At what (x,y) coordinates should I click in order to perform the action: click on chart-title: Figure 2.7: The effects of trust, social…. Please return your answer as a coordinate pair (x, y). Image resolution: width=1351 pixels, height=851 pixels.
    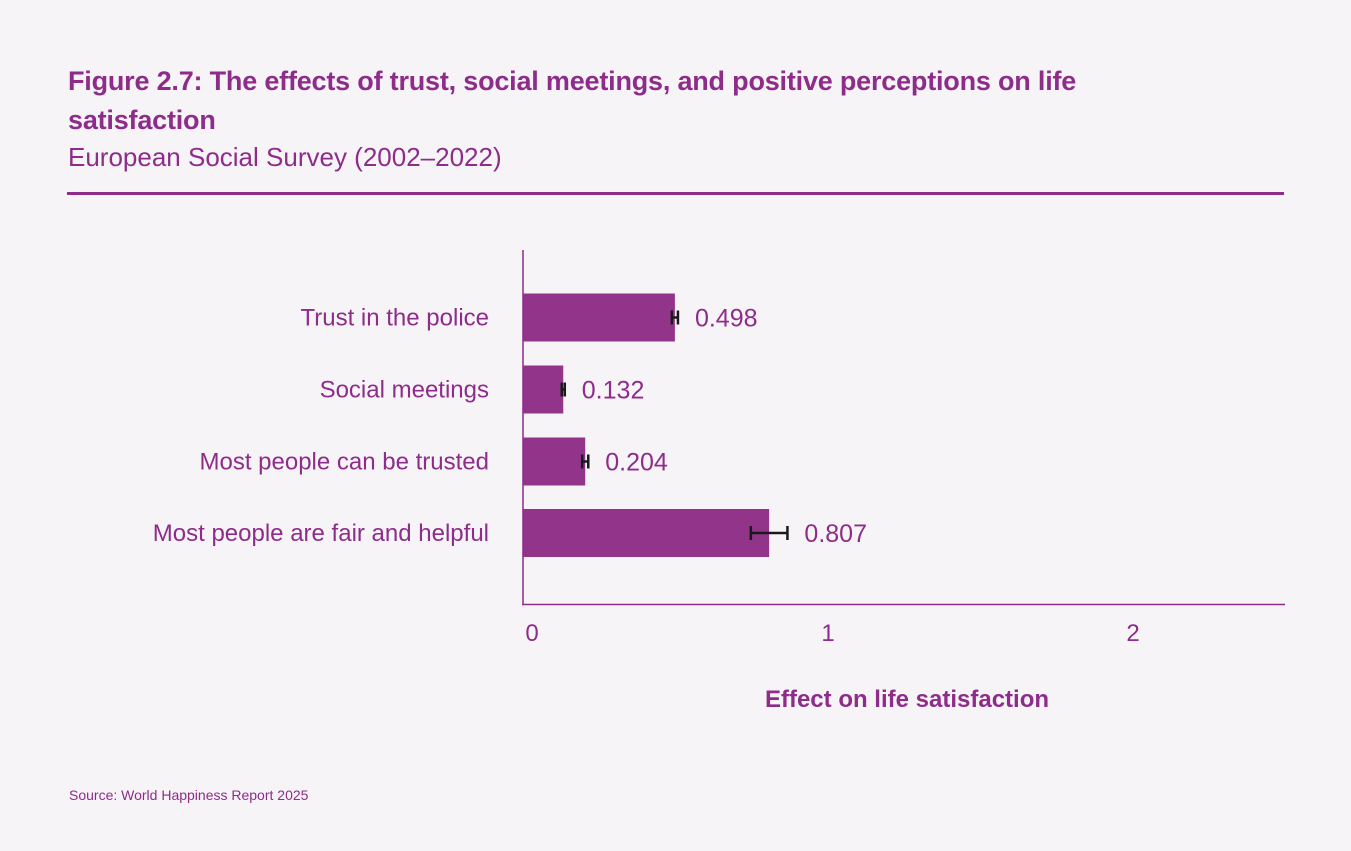
    Looking at the image, I should click on (572, 100).